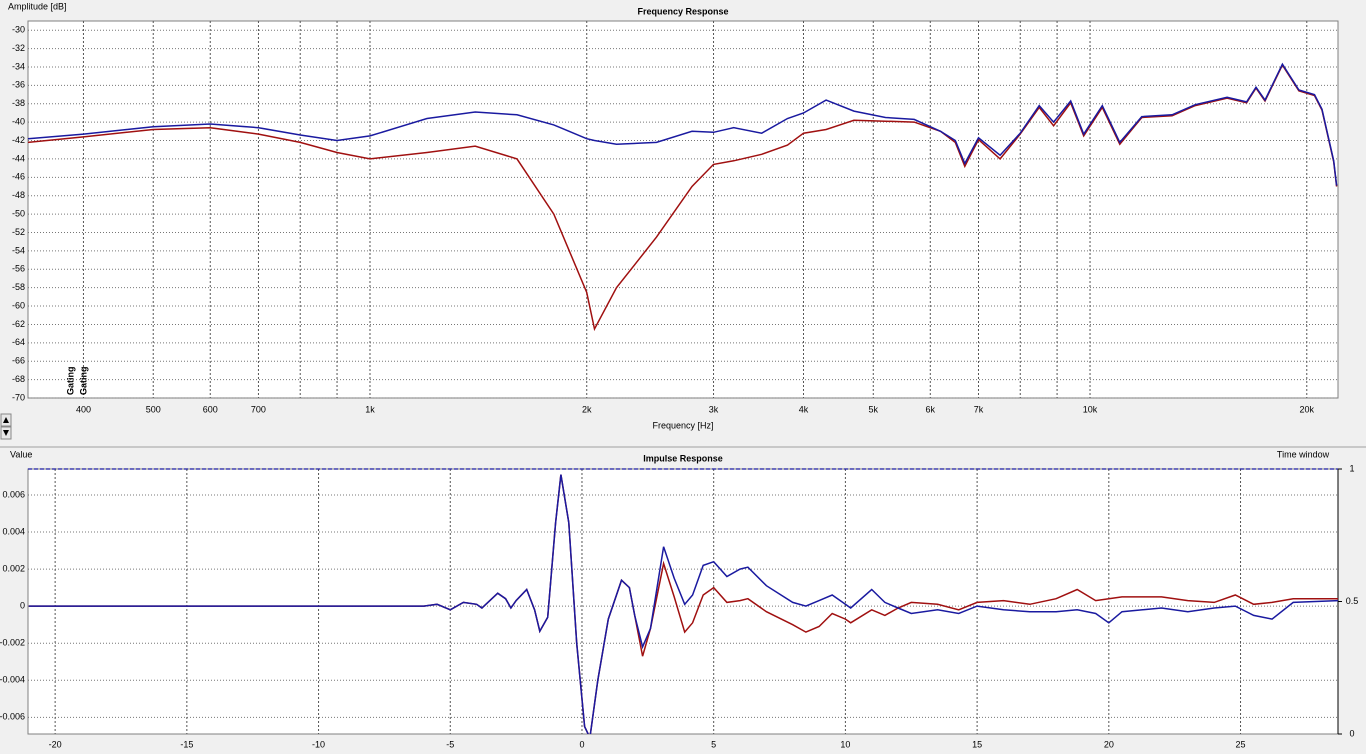  I want to click on y-tick-label: -44, so click(18, 158).